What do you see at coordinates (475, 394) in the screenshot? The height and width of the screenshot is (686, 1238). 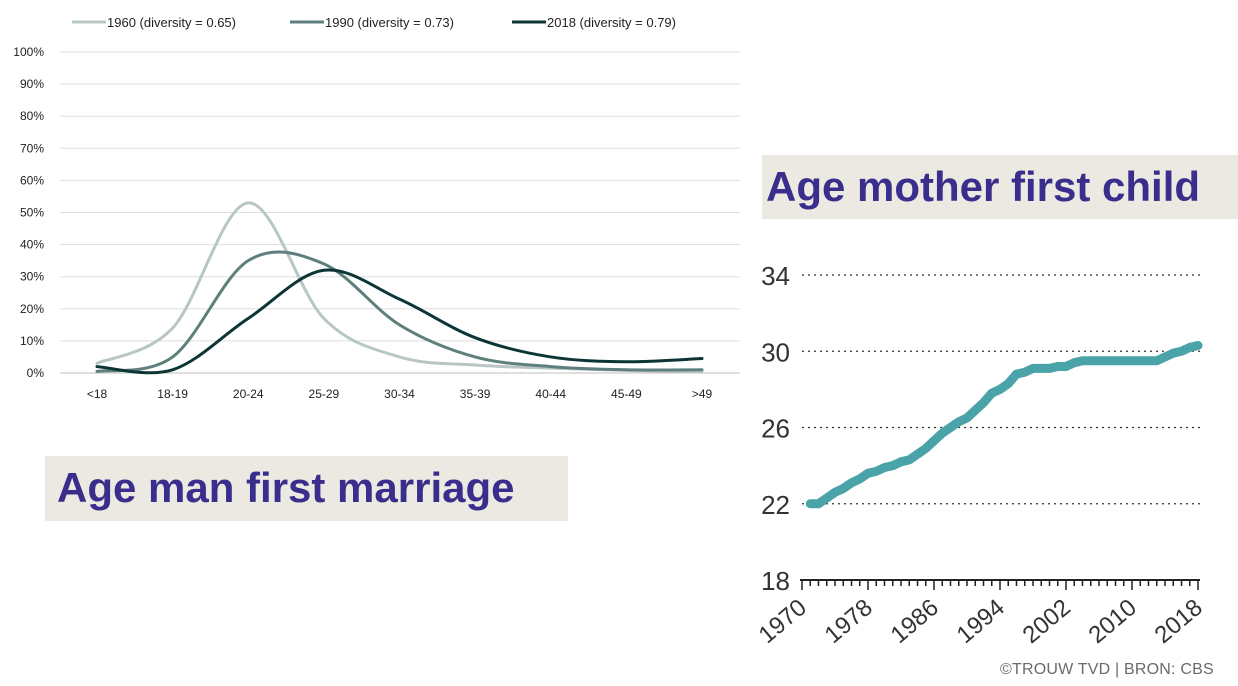 I see `x-tick-label: 35-39` at bounding box center [475, 394].